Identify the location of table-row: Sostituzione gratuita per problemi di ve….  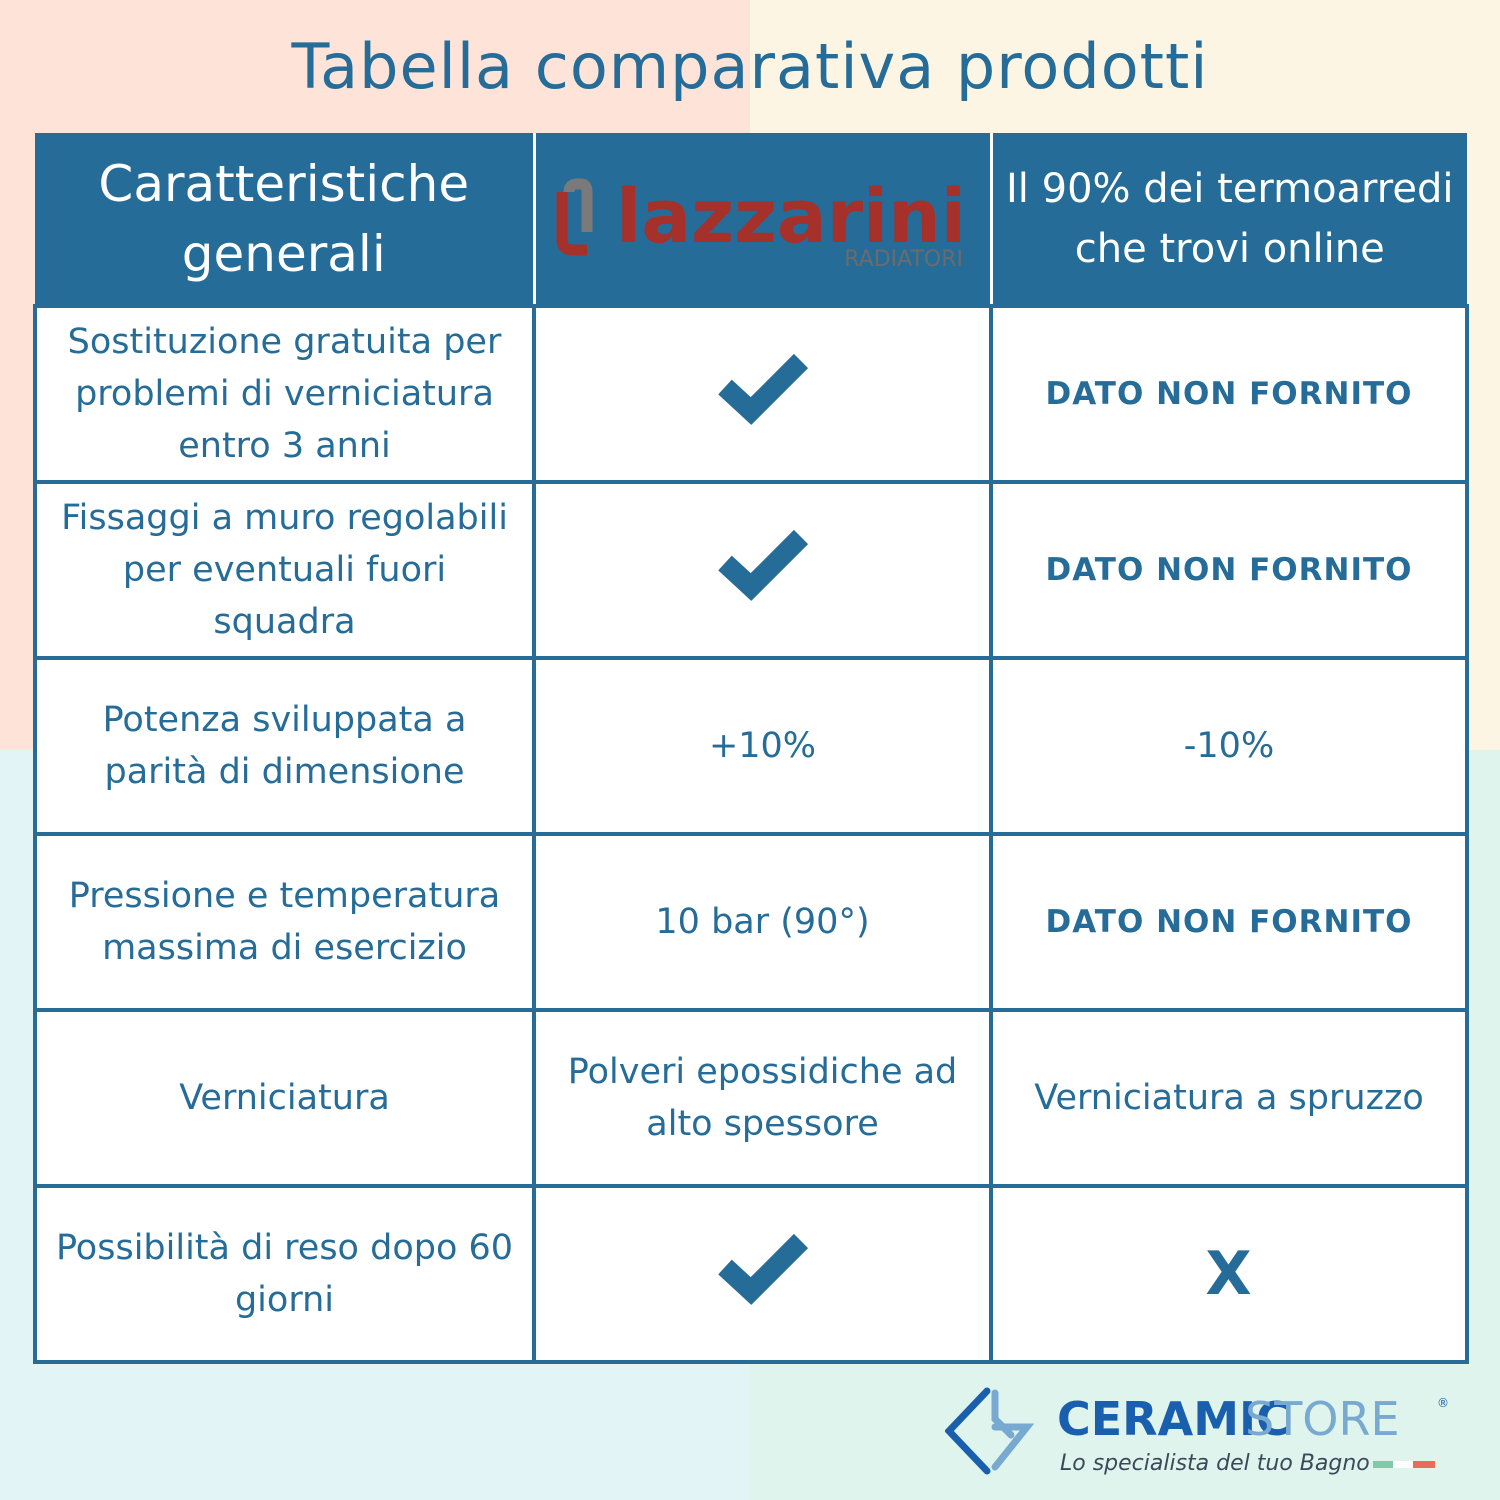
(751, 394).